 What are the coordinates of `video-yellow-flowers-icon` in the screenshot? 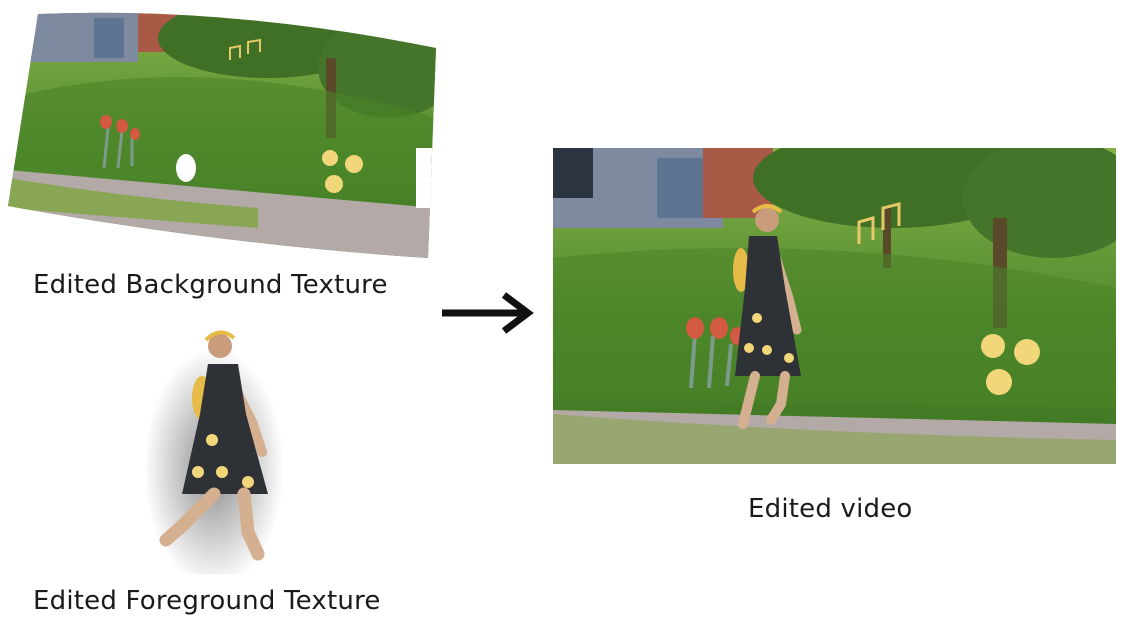 It's located at (1010, 364).